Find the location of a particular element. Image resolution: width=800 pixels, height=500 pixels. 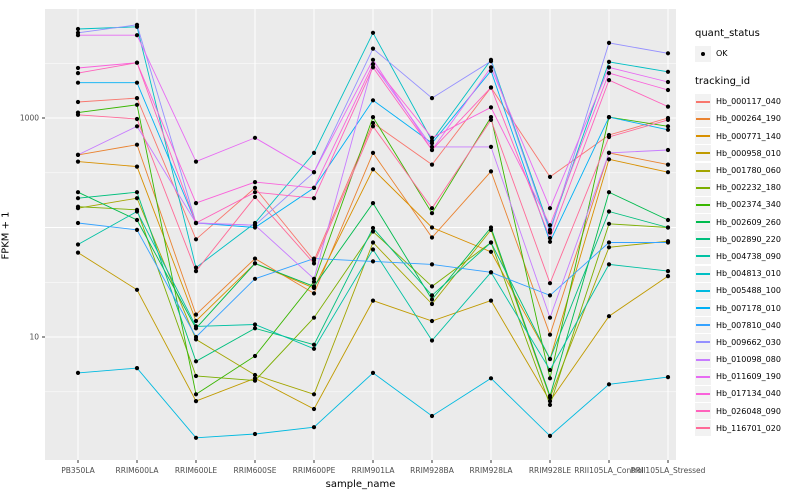

legend-entry-Hb_005488_100: Hb_005488_100 is located at coordinates (746, 290).